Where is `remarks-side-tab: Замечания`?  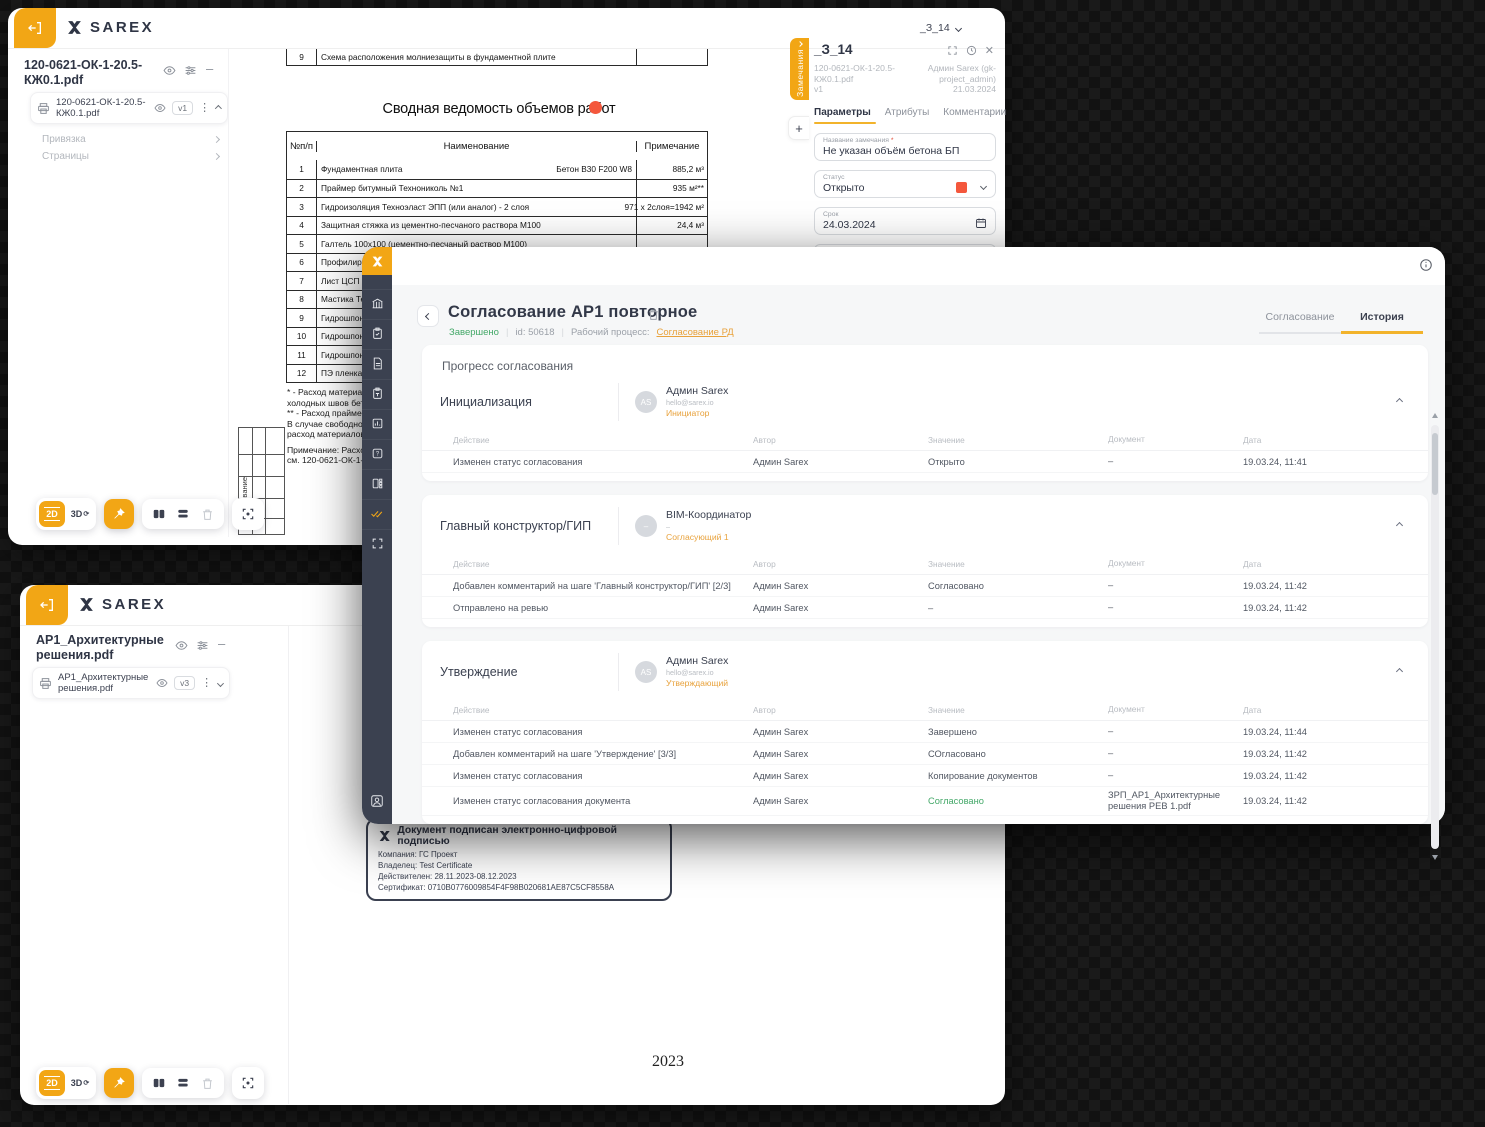 remarks-side-tab: Замечания is located at coordinates (799, 69).